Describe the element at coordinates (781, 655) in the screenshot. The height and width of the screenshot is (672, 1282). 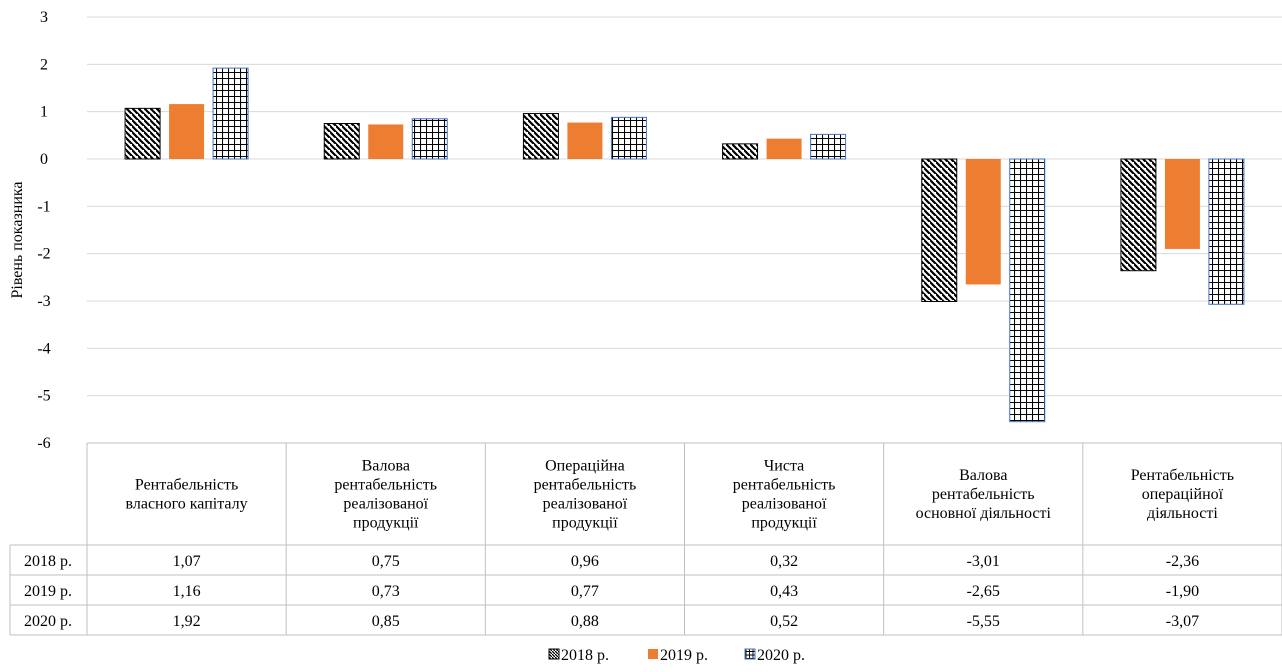
I see `legend-label: 2020 р.` at that location.